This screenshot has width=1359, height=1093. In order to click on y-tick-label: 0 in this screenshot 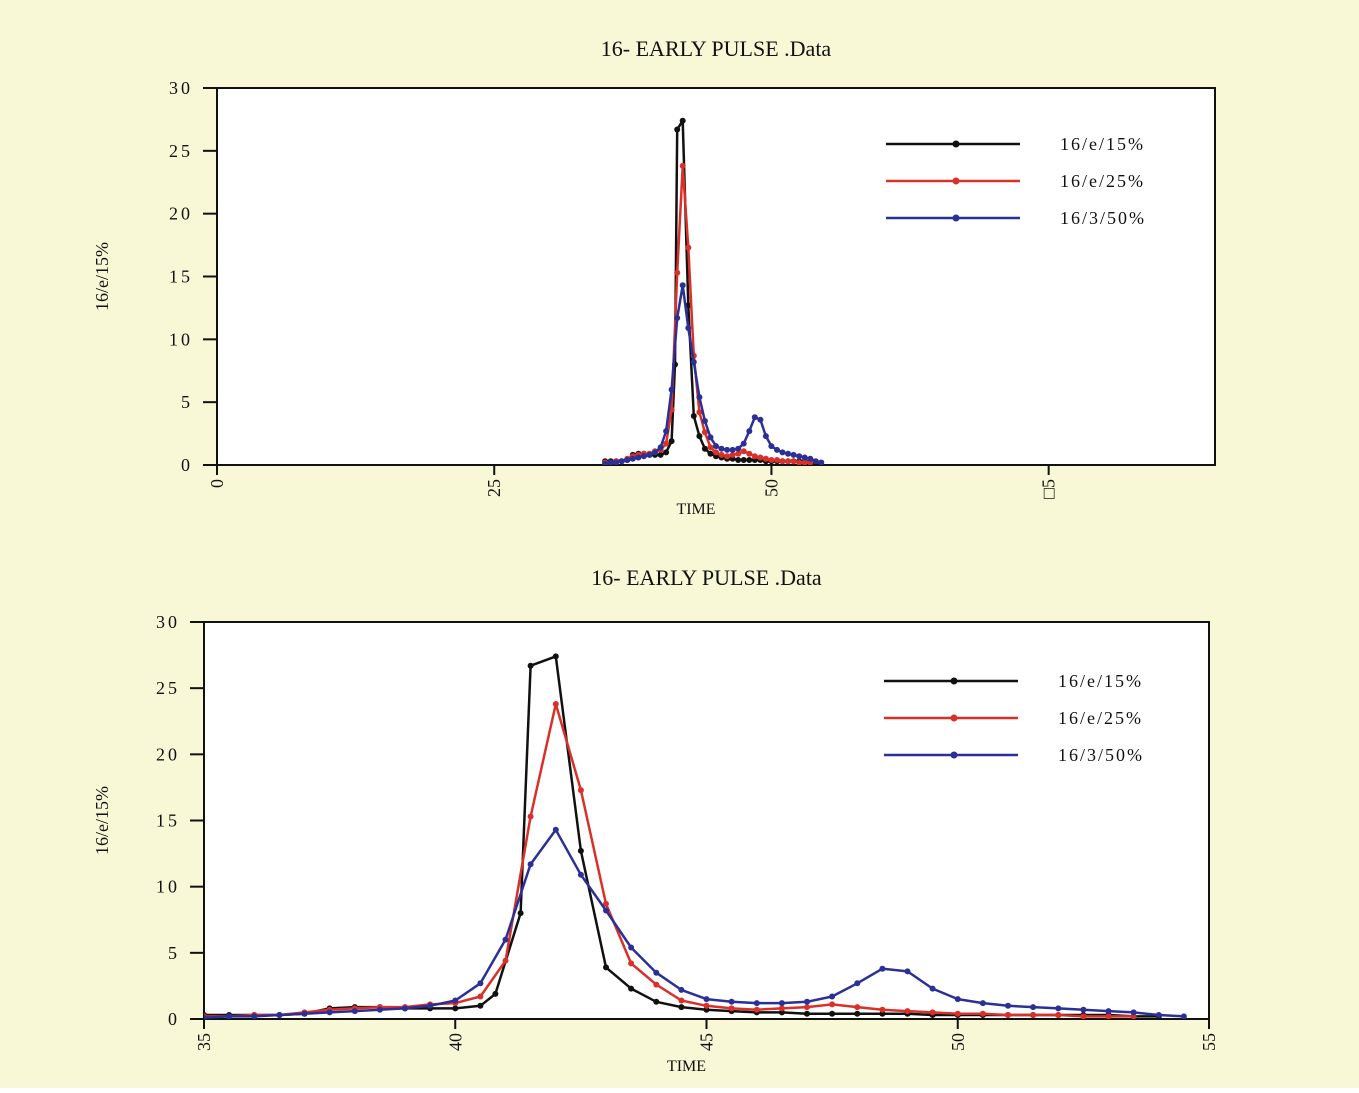, I will do `click(174, 1019)`.